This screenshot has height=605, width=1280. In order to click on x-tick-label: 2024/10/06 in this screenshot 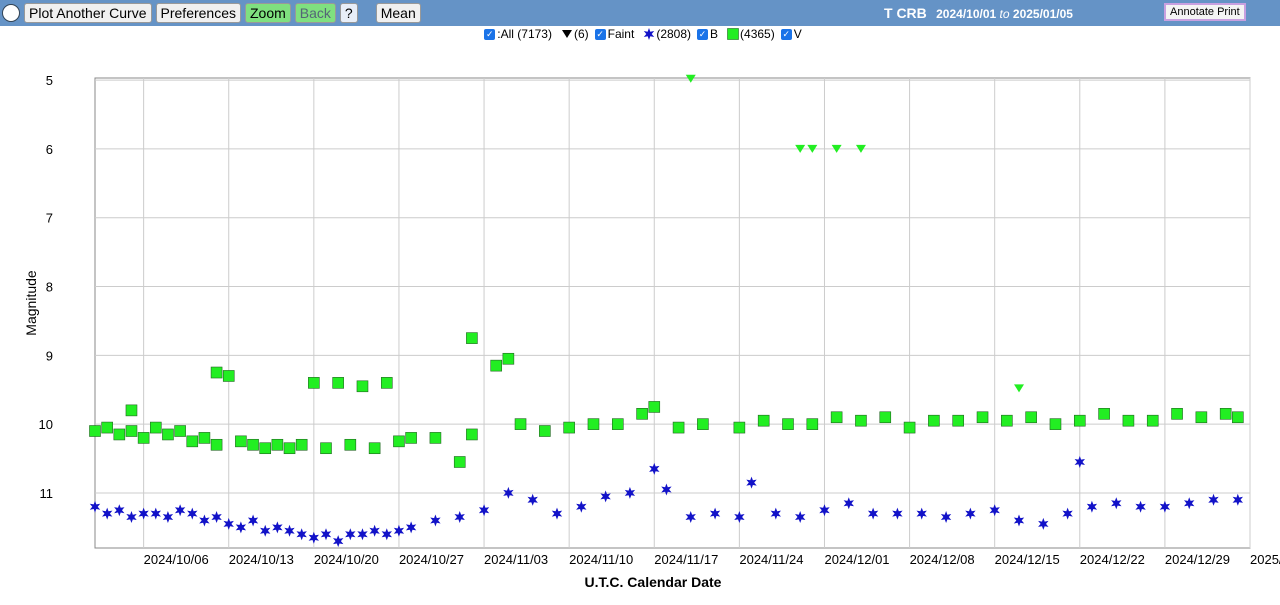, I will do `click(176, 559)`.